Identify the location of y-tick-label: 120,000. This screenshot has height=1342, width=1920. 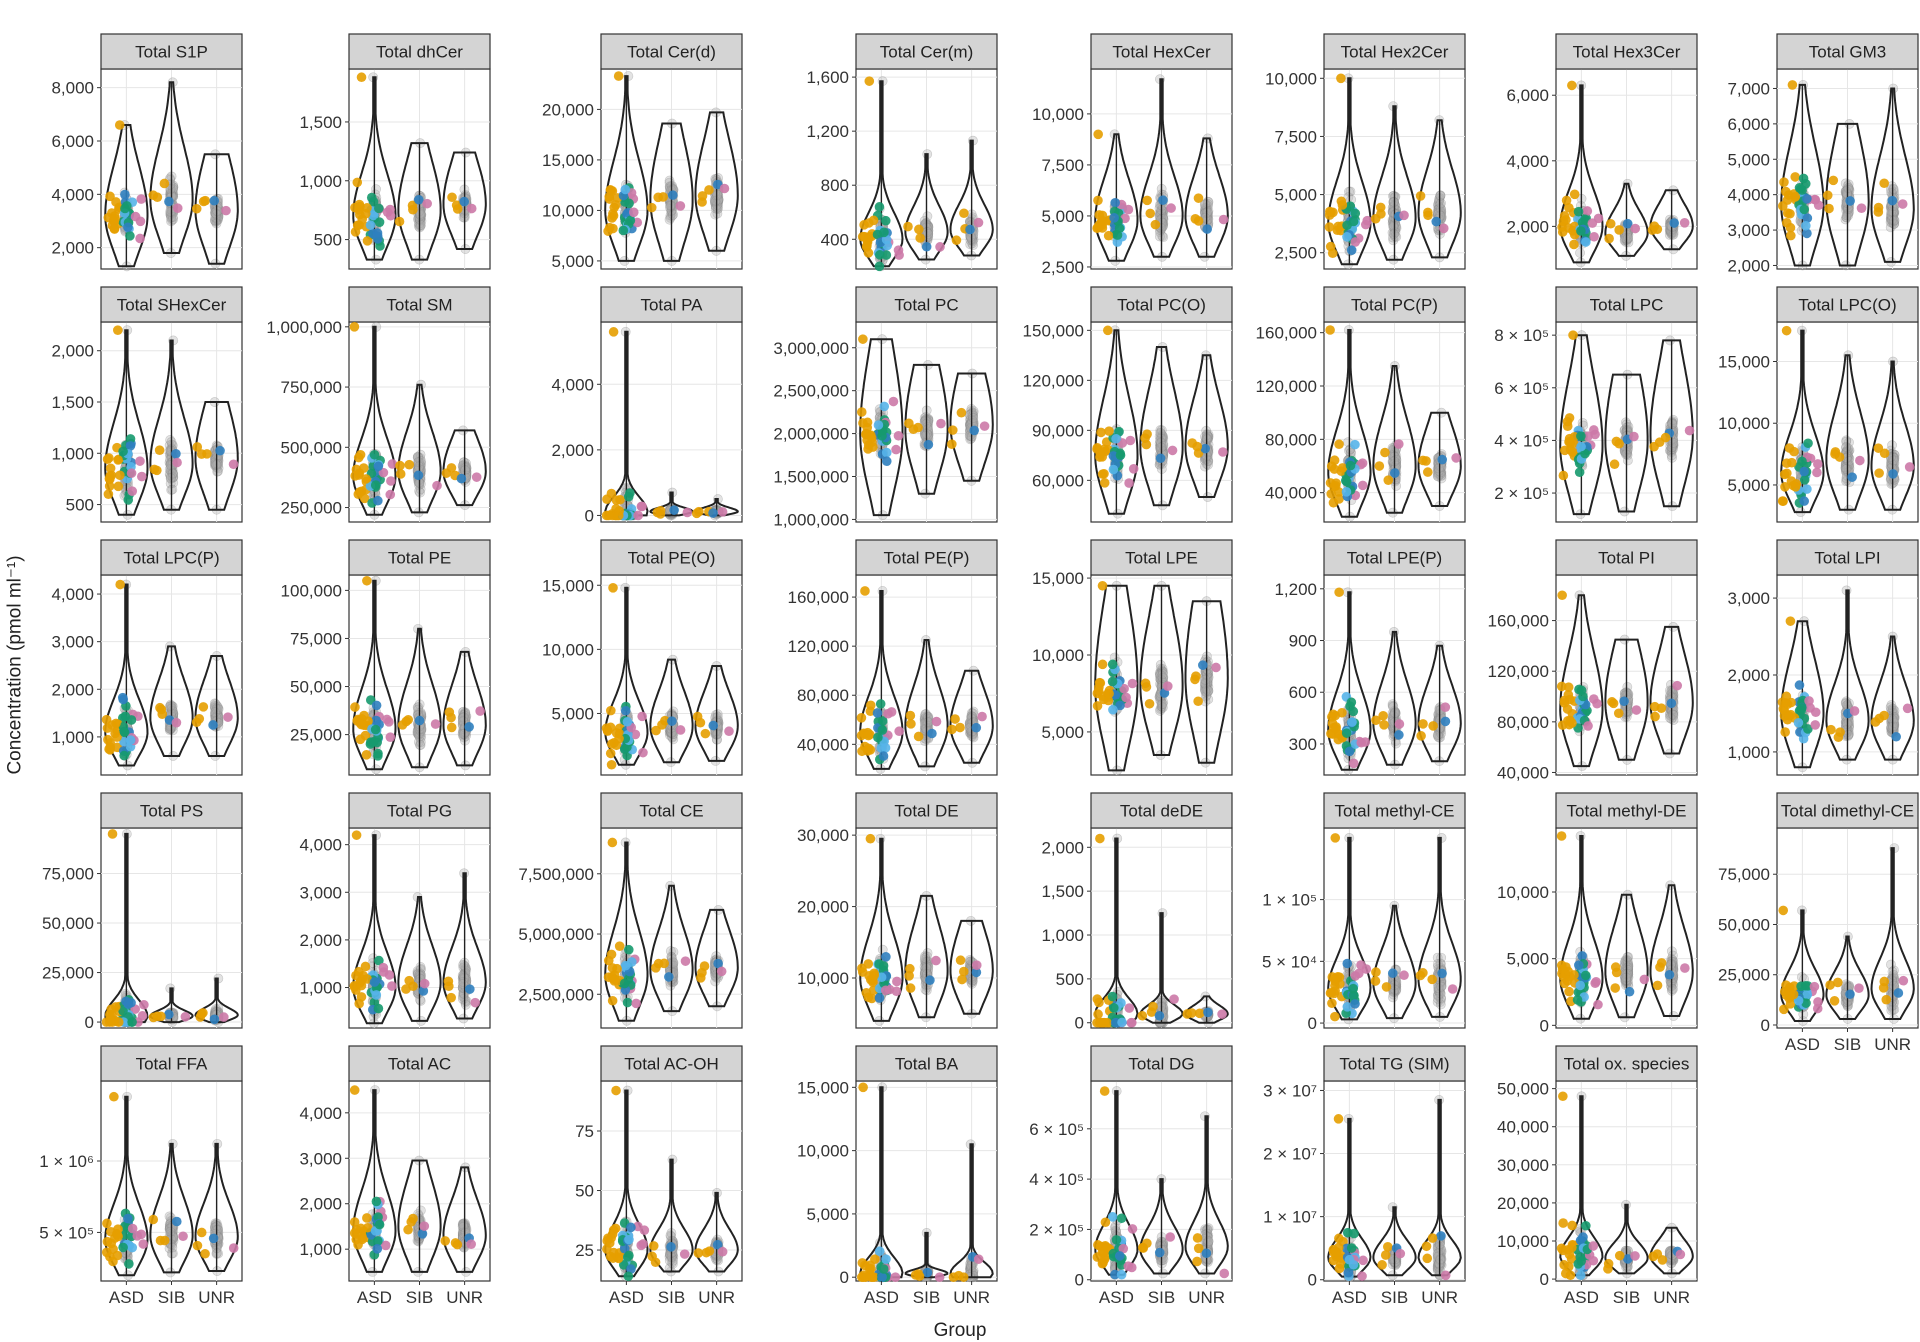
(1286, 386).